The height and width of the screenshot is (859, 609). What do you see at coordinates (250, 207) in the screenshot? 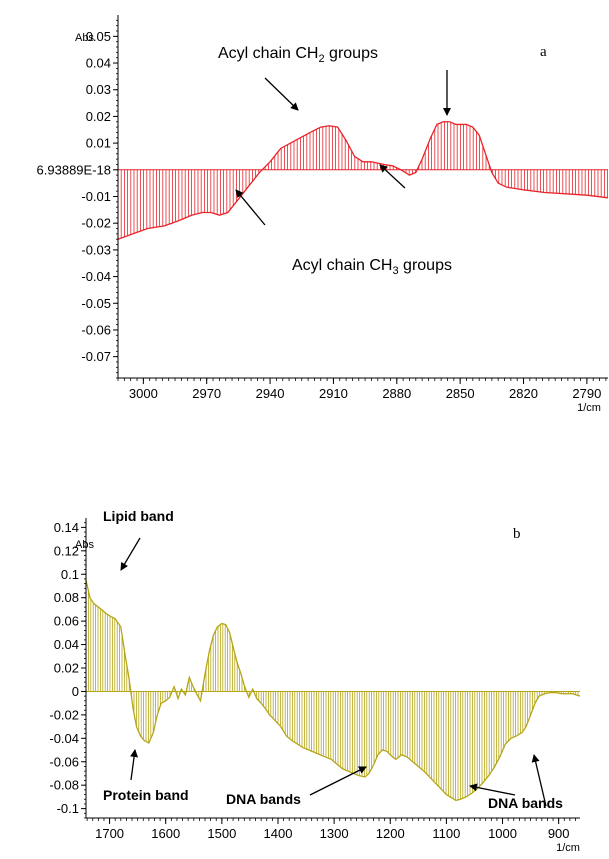
I see `arrow-ch3-left` at bounding box center [250, 207].